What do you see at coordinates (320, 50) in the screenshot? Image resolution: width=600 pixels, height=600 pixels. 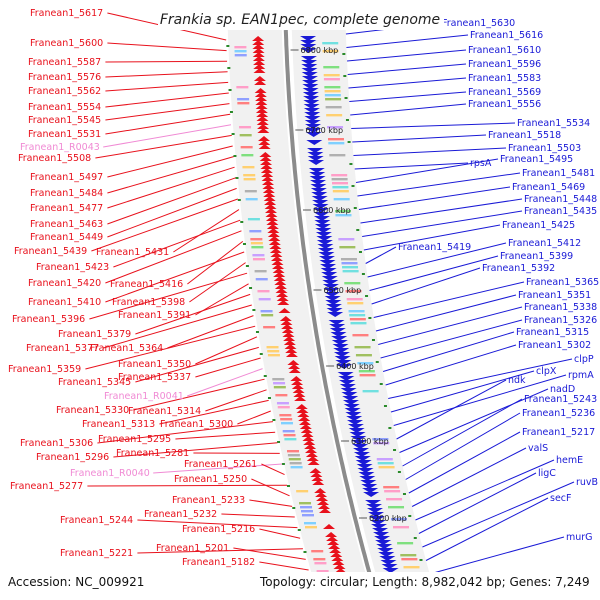 I see `kbp-label: 6800 kbp` at bounding box center [320, 50].